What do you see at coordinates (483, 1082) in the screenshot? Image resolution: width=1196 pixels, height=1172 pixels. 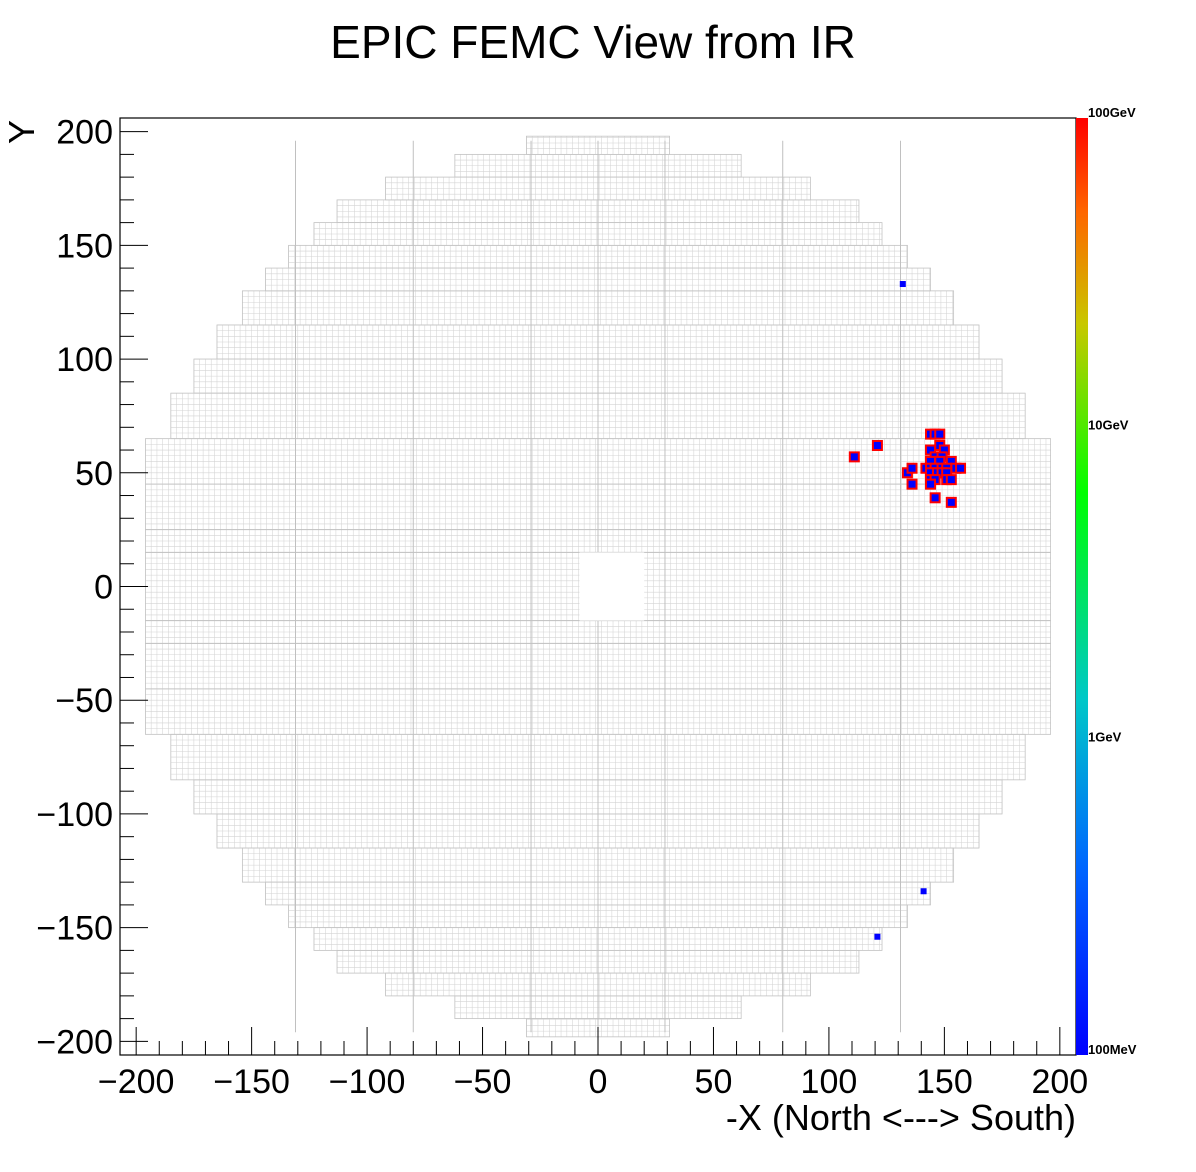 I see `x-tick-label: −50` at bounding box center [483, 1082].